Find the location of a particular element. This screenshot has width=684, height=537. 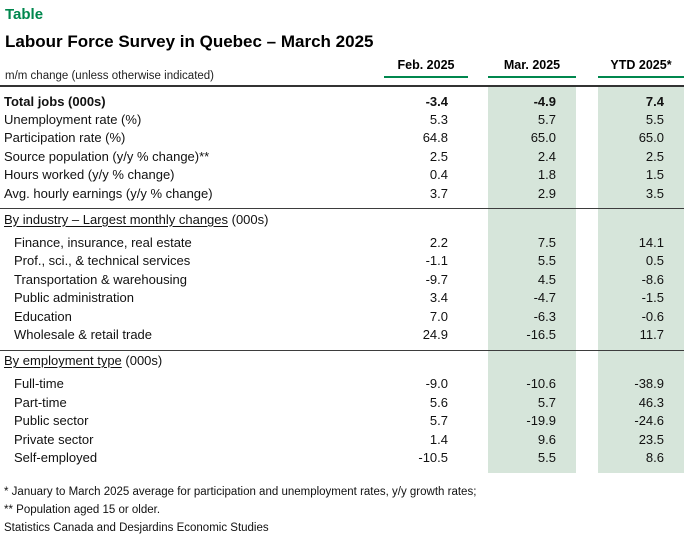

cell-feb: 2.2 is located at coordinates (438, 243).